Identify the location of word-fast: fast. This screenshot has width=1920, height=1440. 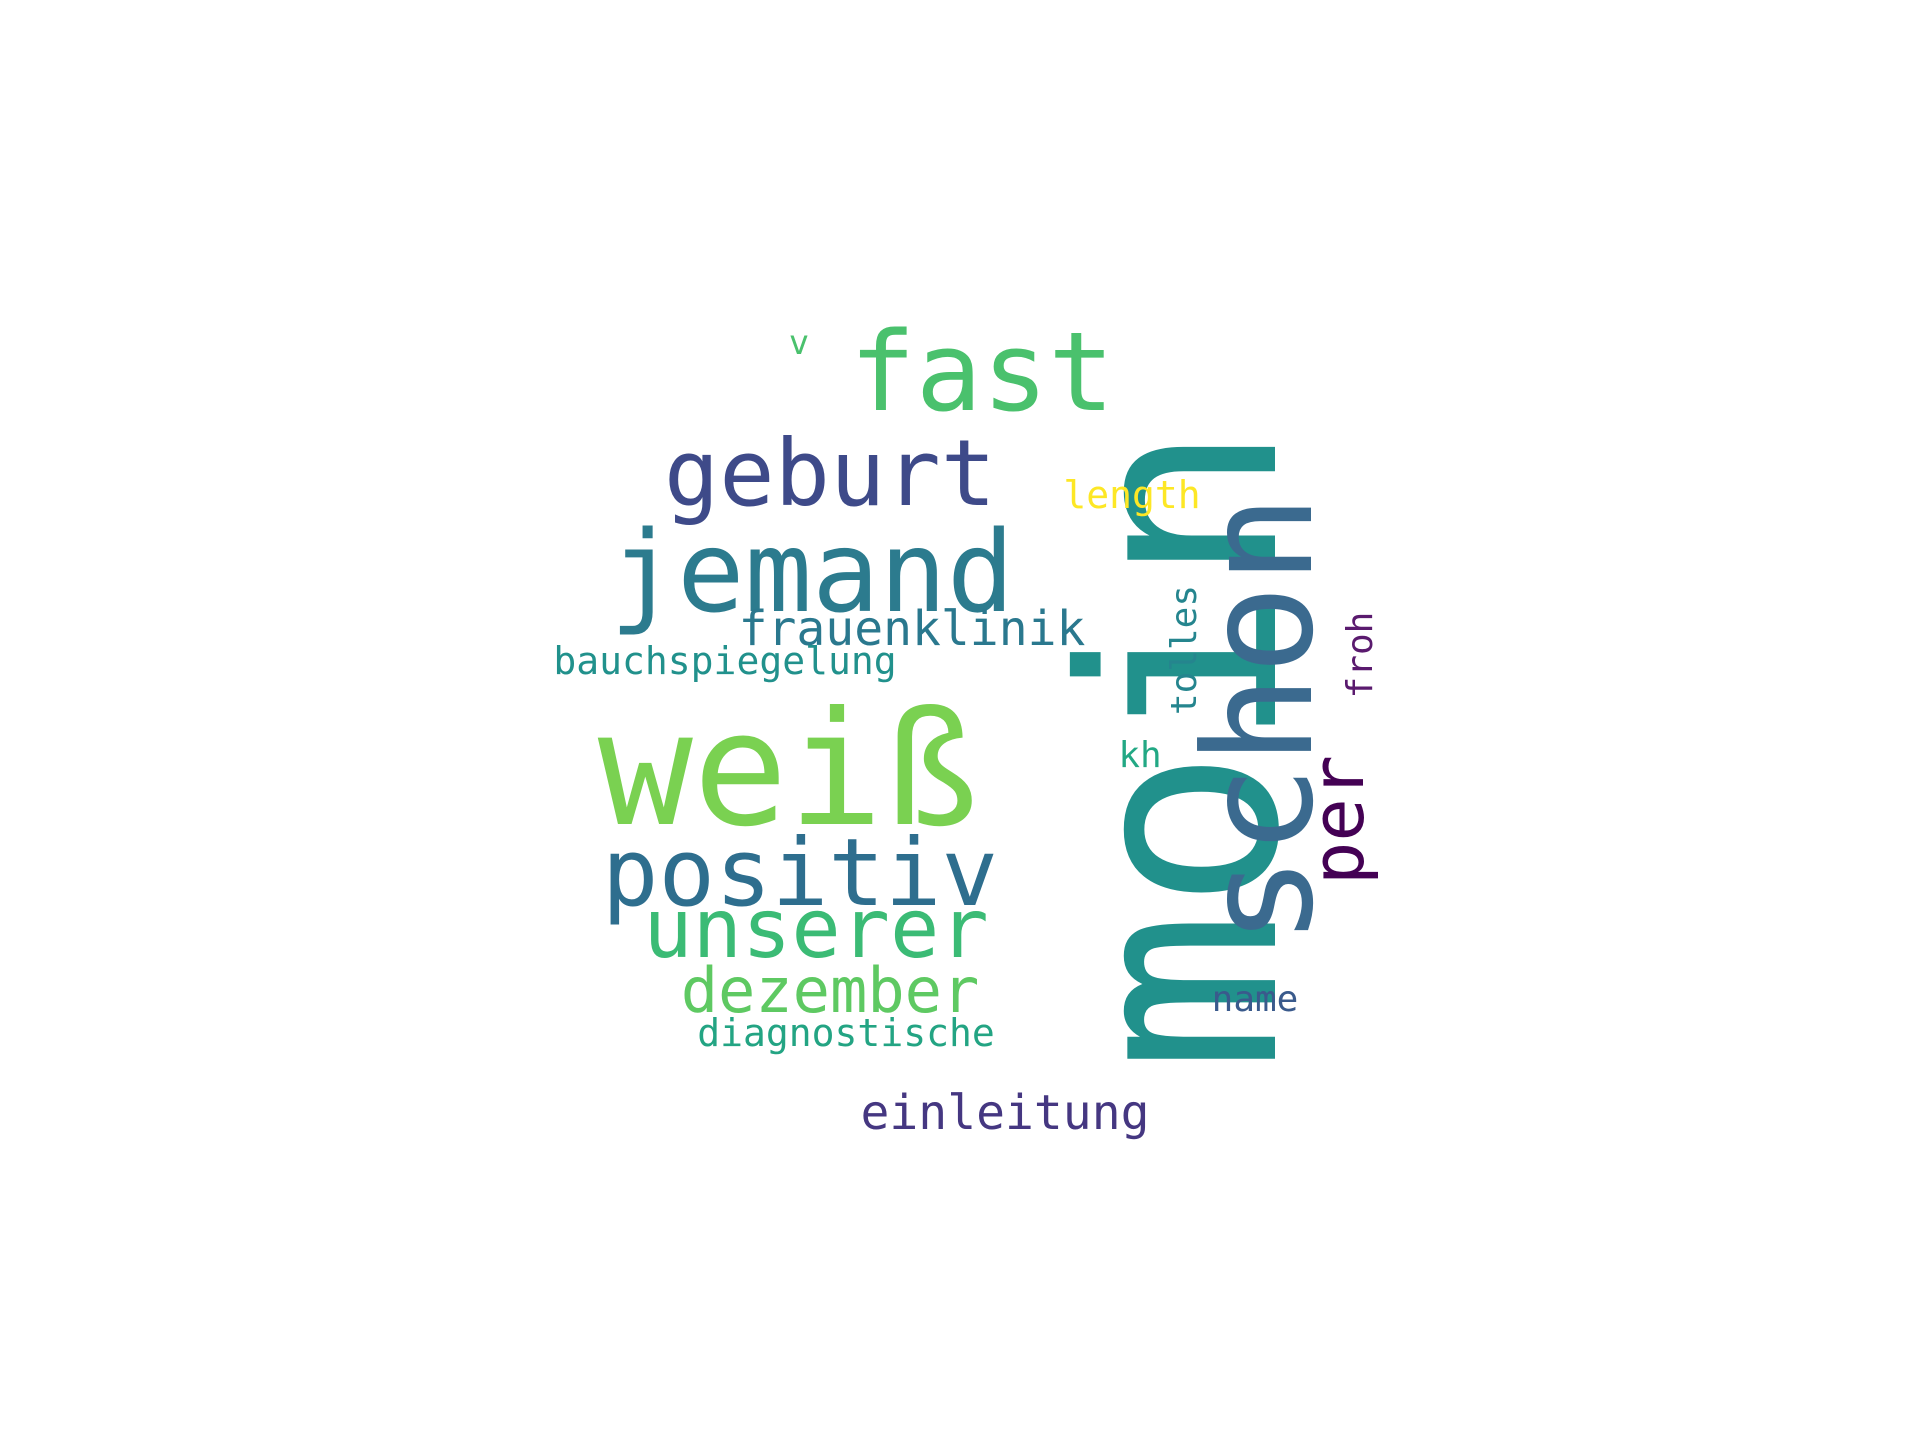
(982, 372).